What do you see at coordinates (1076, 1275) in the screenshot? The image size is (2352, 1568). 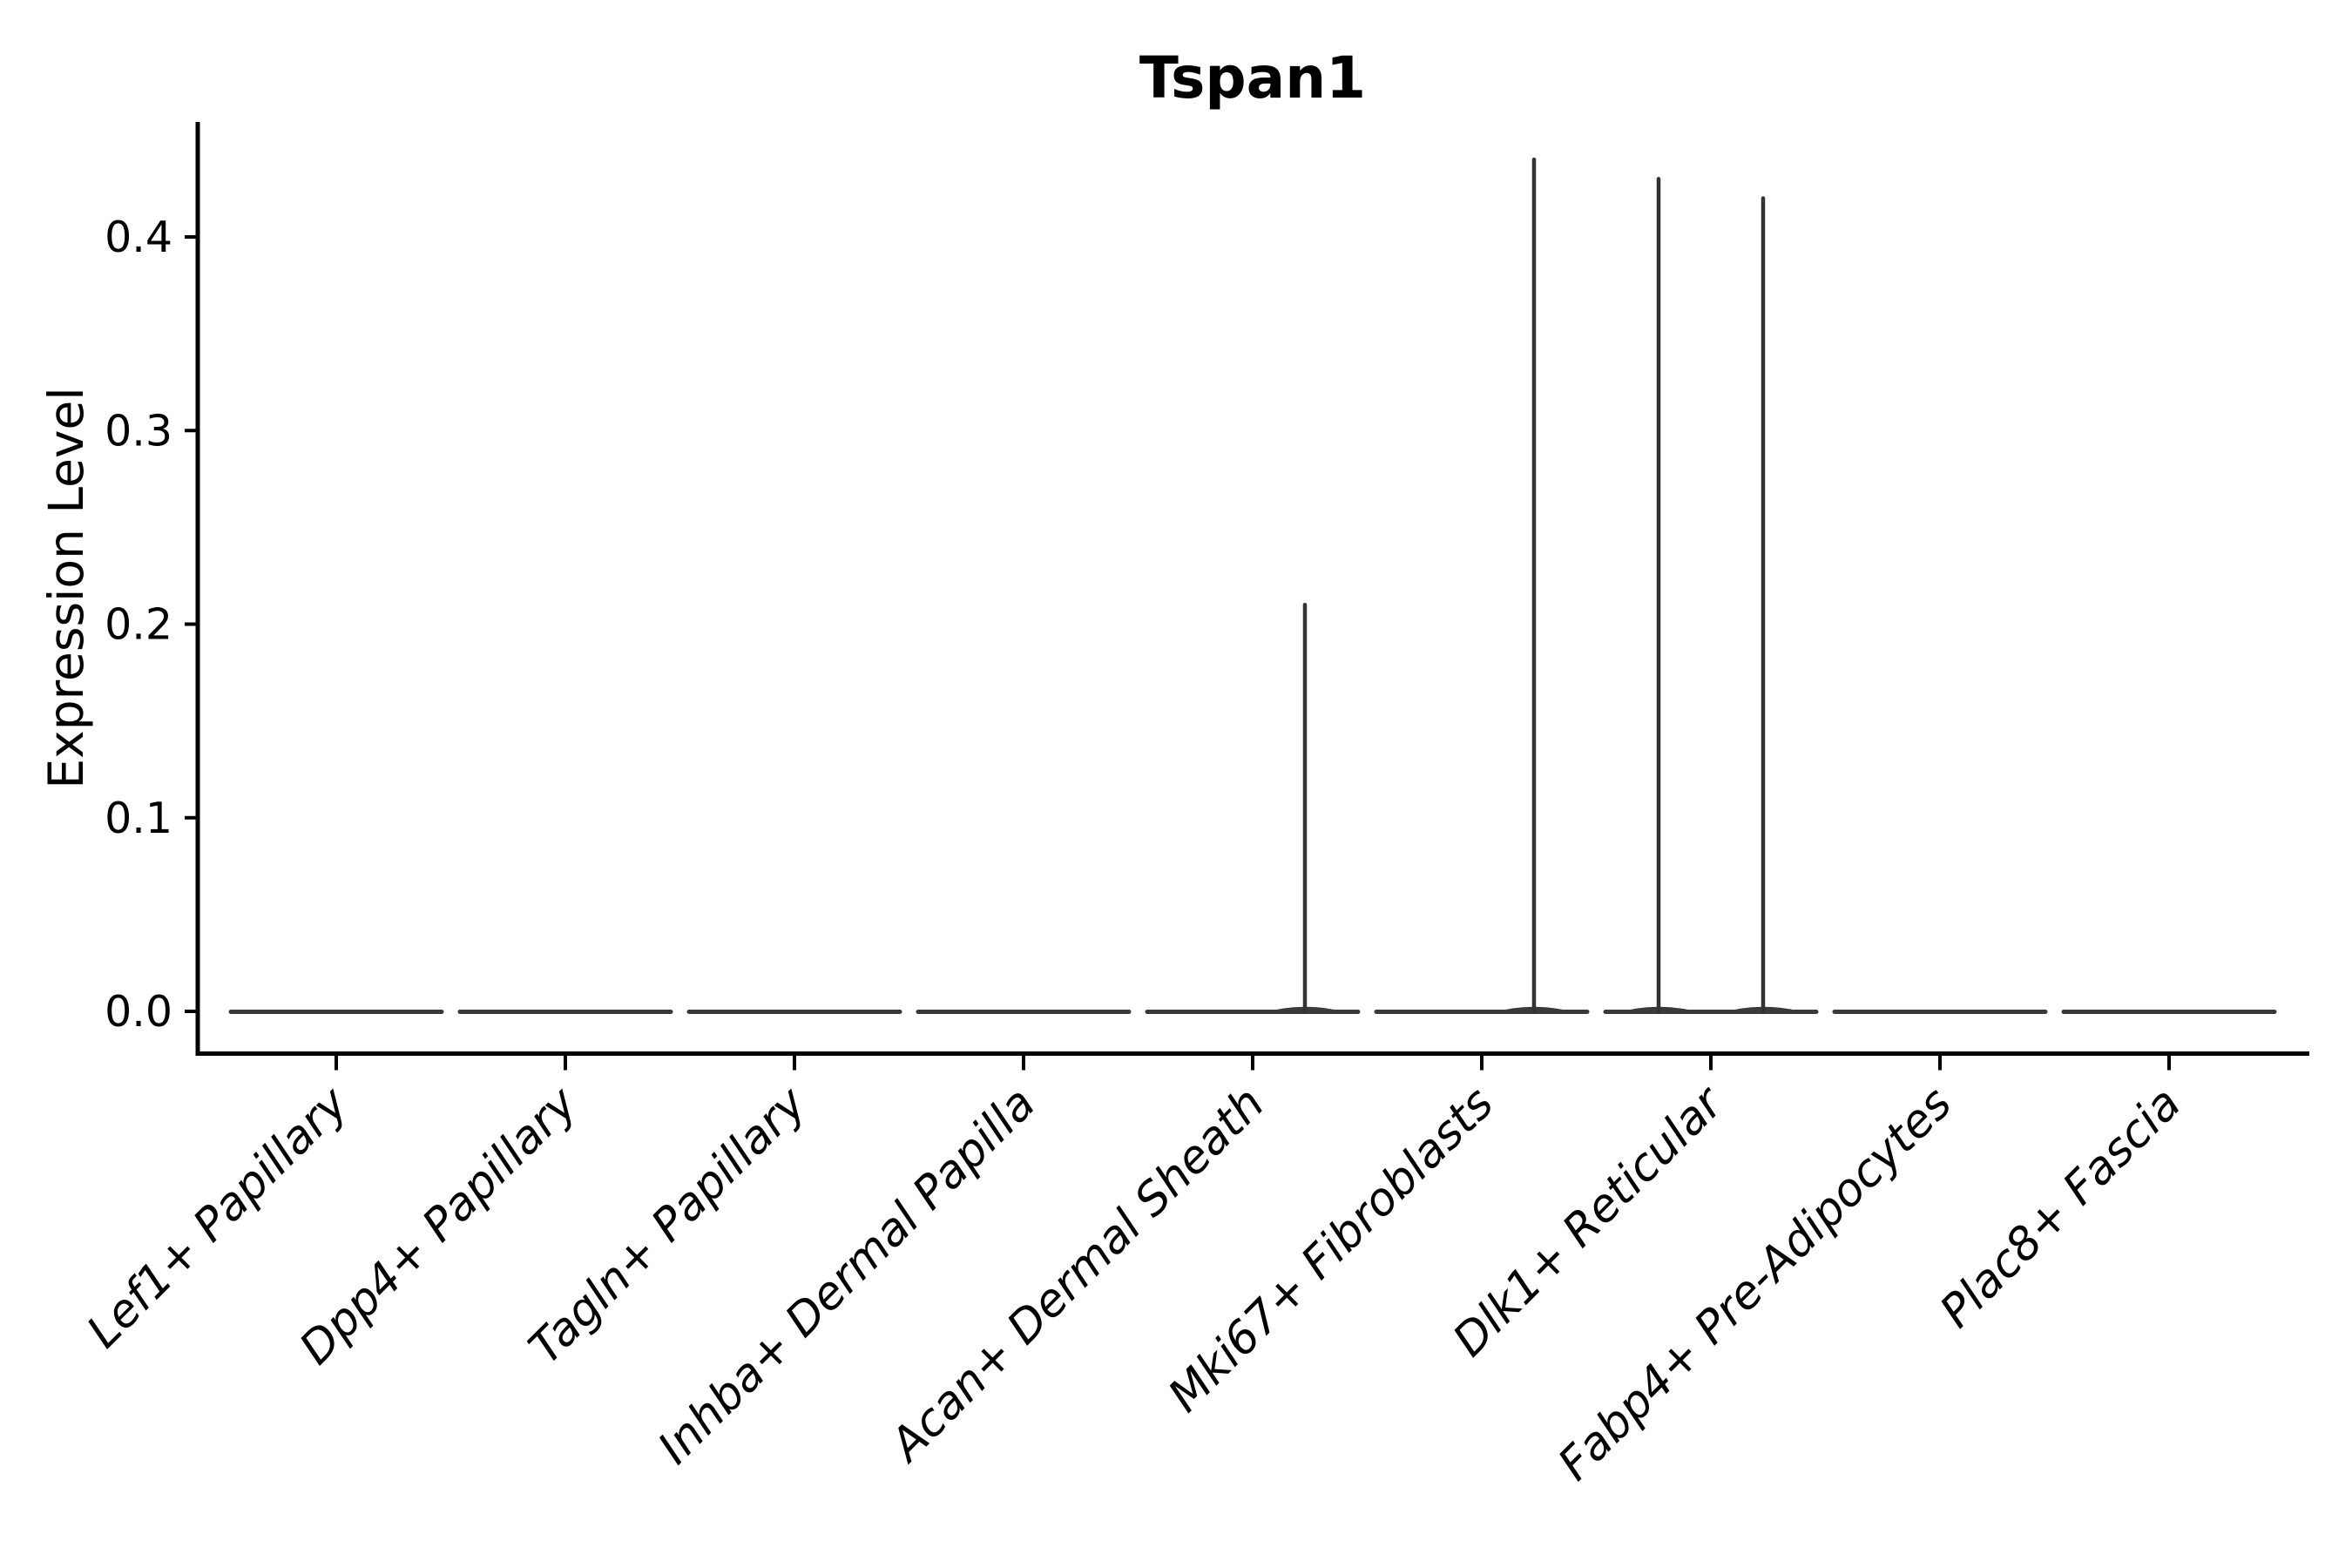 I see `x-tick-label: Acan+ Dermal Sheath` at bounding box center [1076, 1275].